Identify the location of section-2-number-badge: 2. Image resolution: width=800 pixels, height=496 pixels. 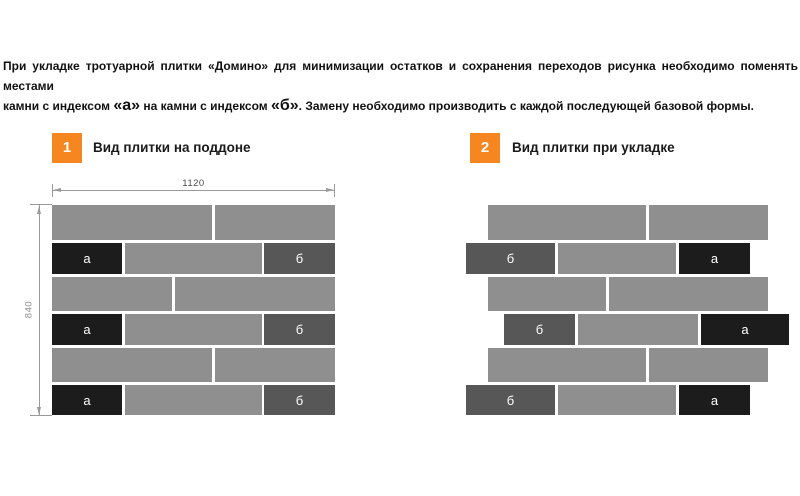
(485, 148).